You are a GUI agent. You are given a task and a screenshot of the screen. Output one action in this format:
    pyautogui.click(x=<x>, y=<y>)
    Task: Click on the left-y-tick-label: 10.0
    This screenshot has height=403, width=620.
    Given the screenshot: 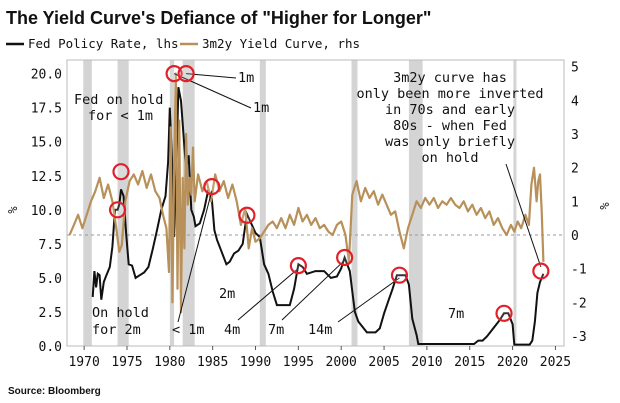 What is the action you would take?
    pyautogui.click(x=46, y=211)
    